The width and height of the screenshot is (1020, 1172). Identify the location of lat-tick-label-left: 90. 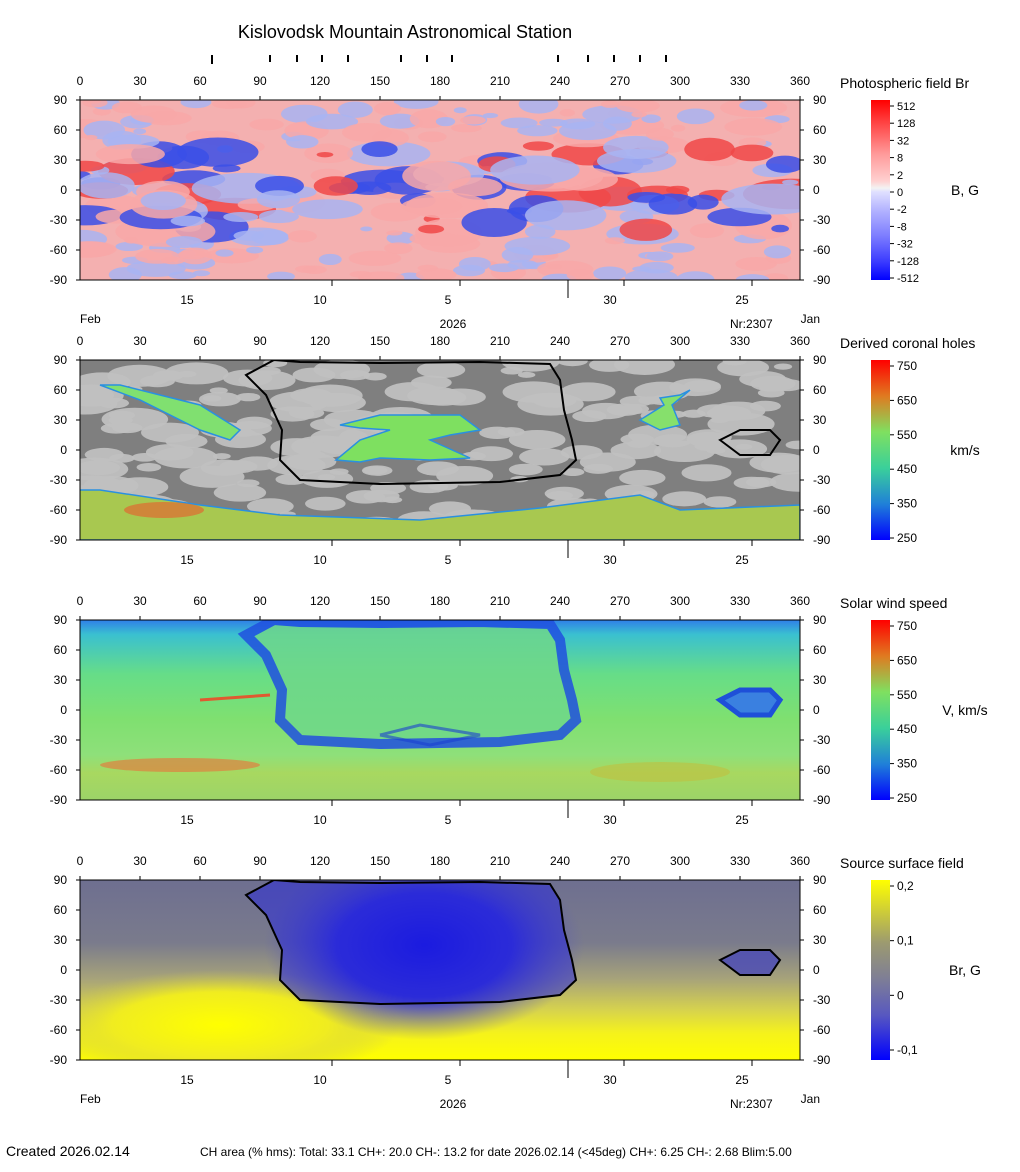
(61, 620).